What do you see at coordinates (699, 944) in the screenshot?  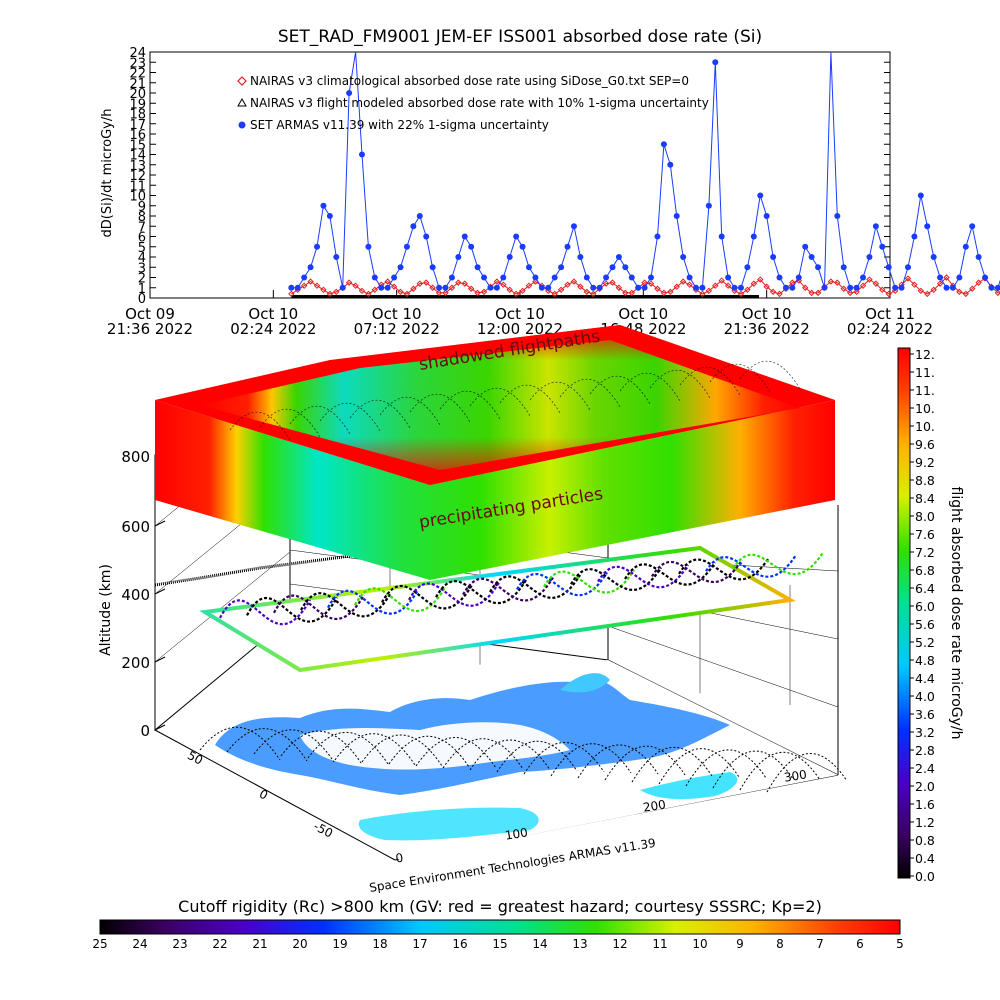 I see `colorbar-tick-label: 10` at bounding box center [699, 944].